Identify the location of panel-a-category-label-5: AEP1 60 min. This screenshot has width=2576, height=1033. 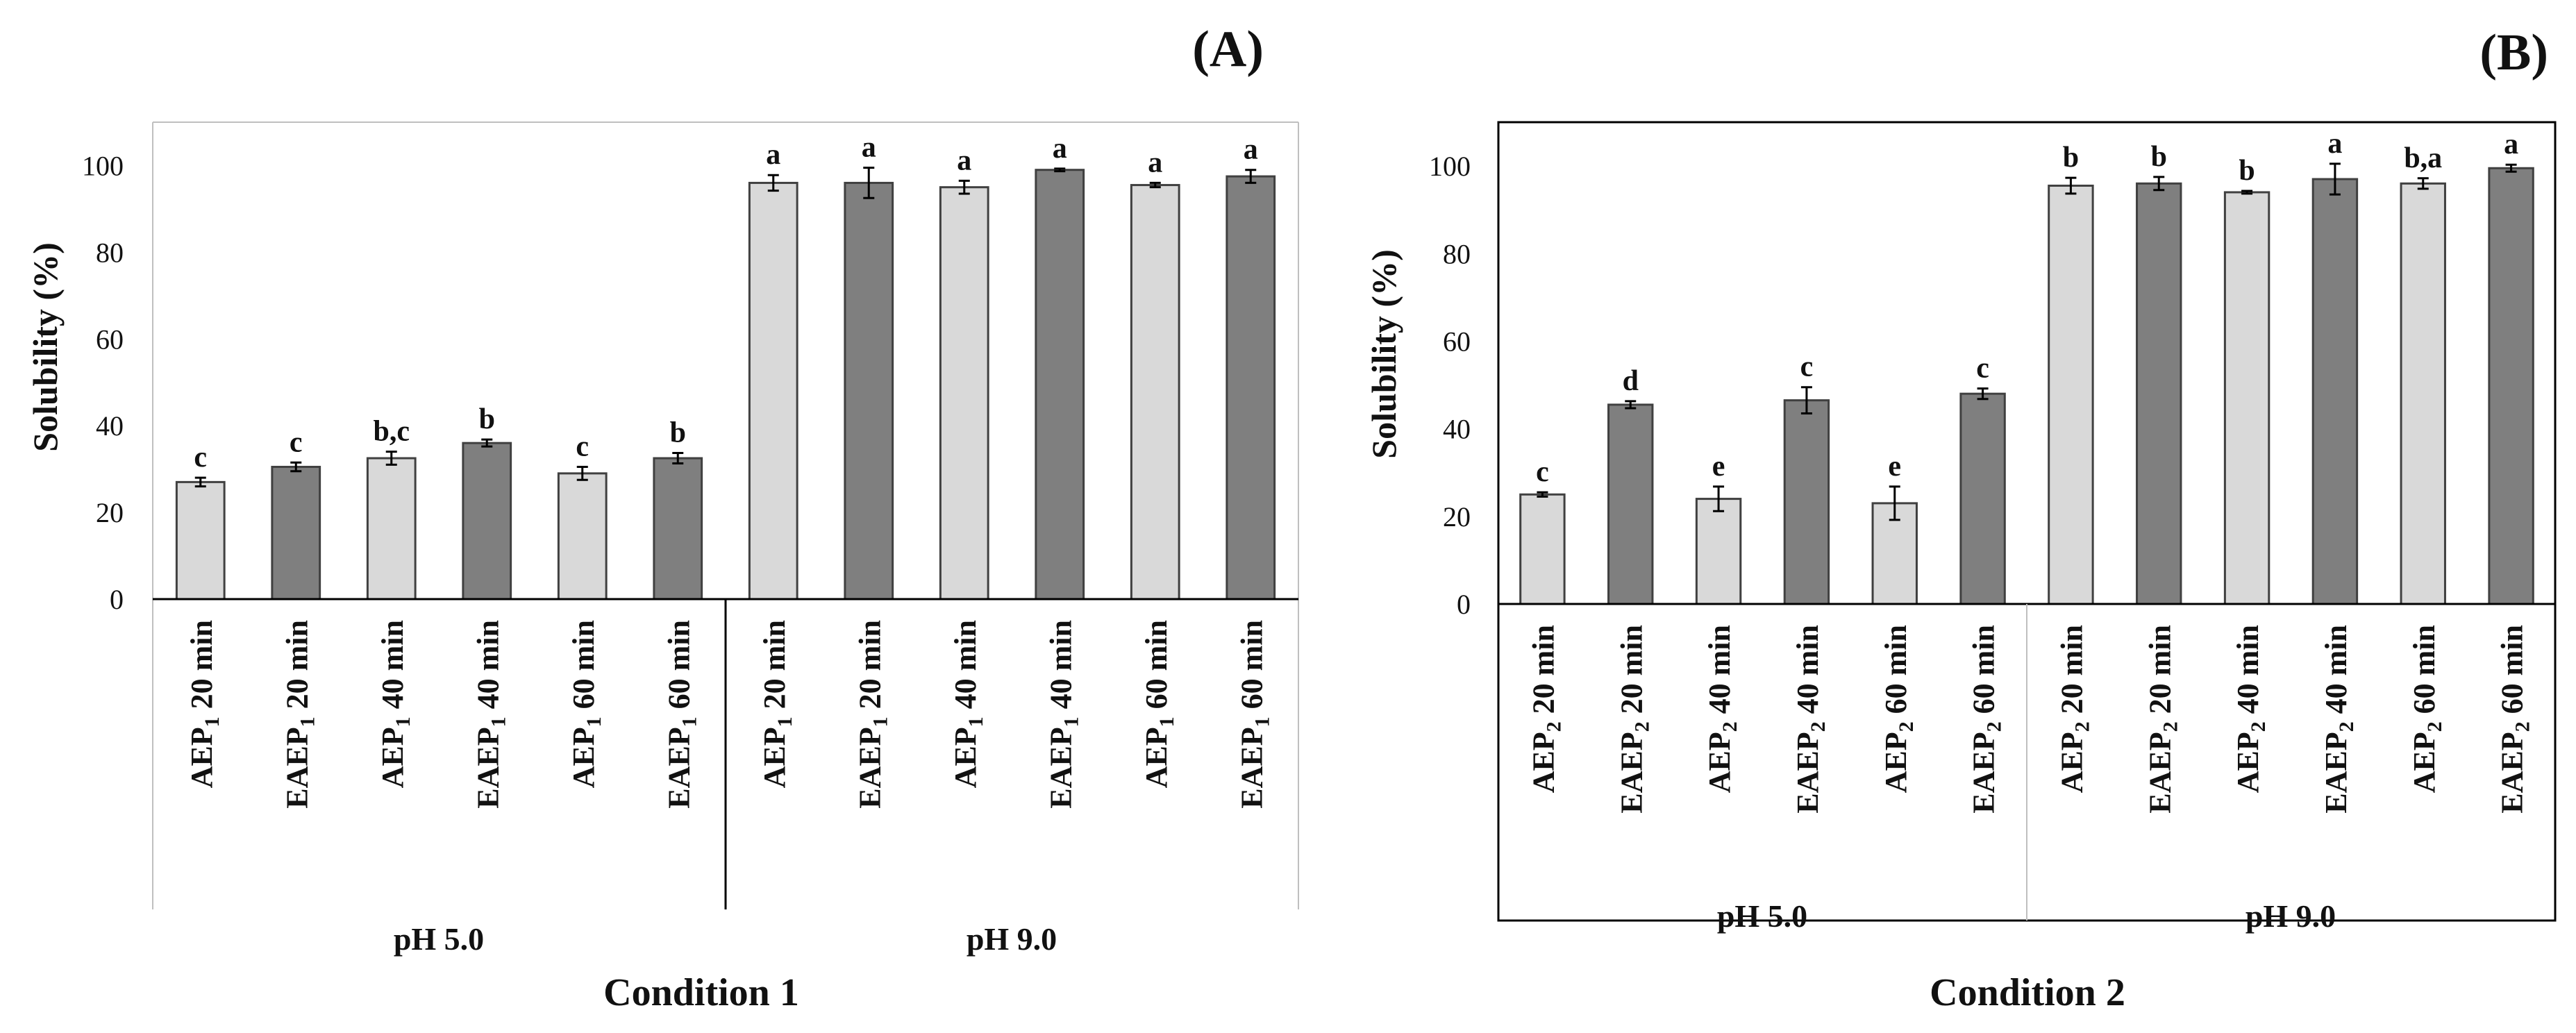
(586, 704).